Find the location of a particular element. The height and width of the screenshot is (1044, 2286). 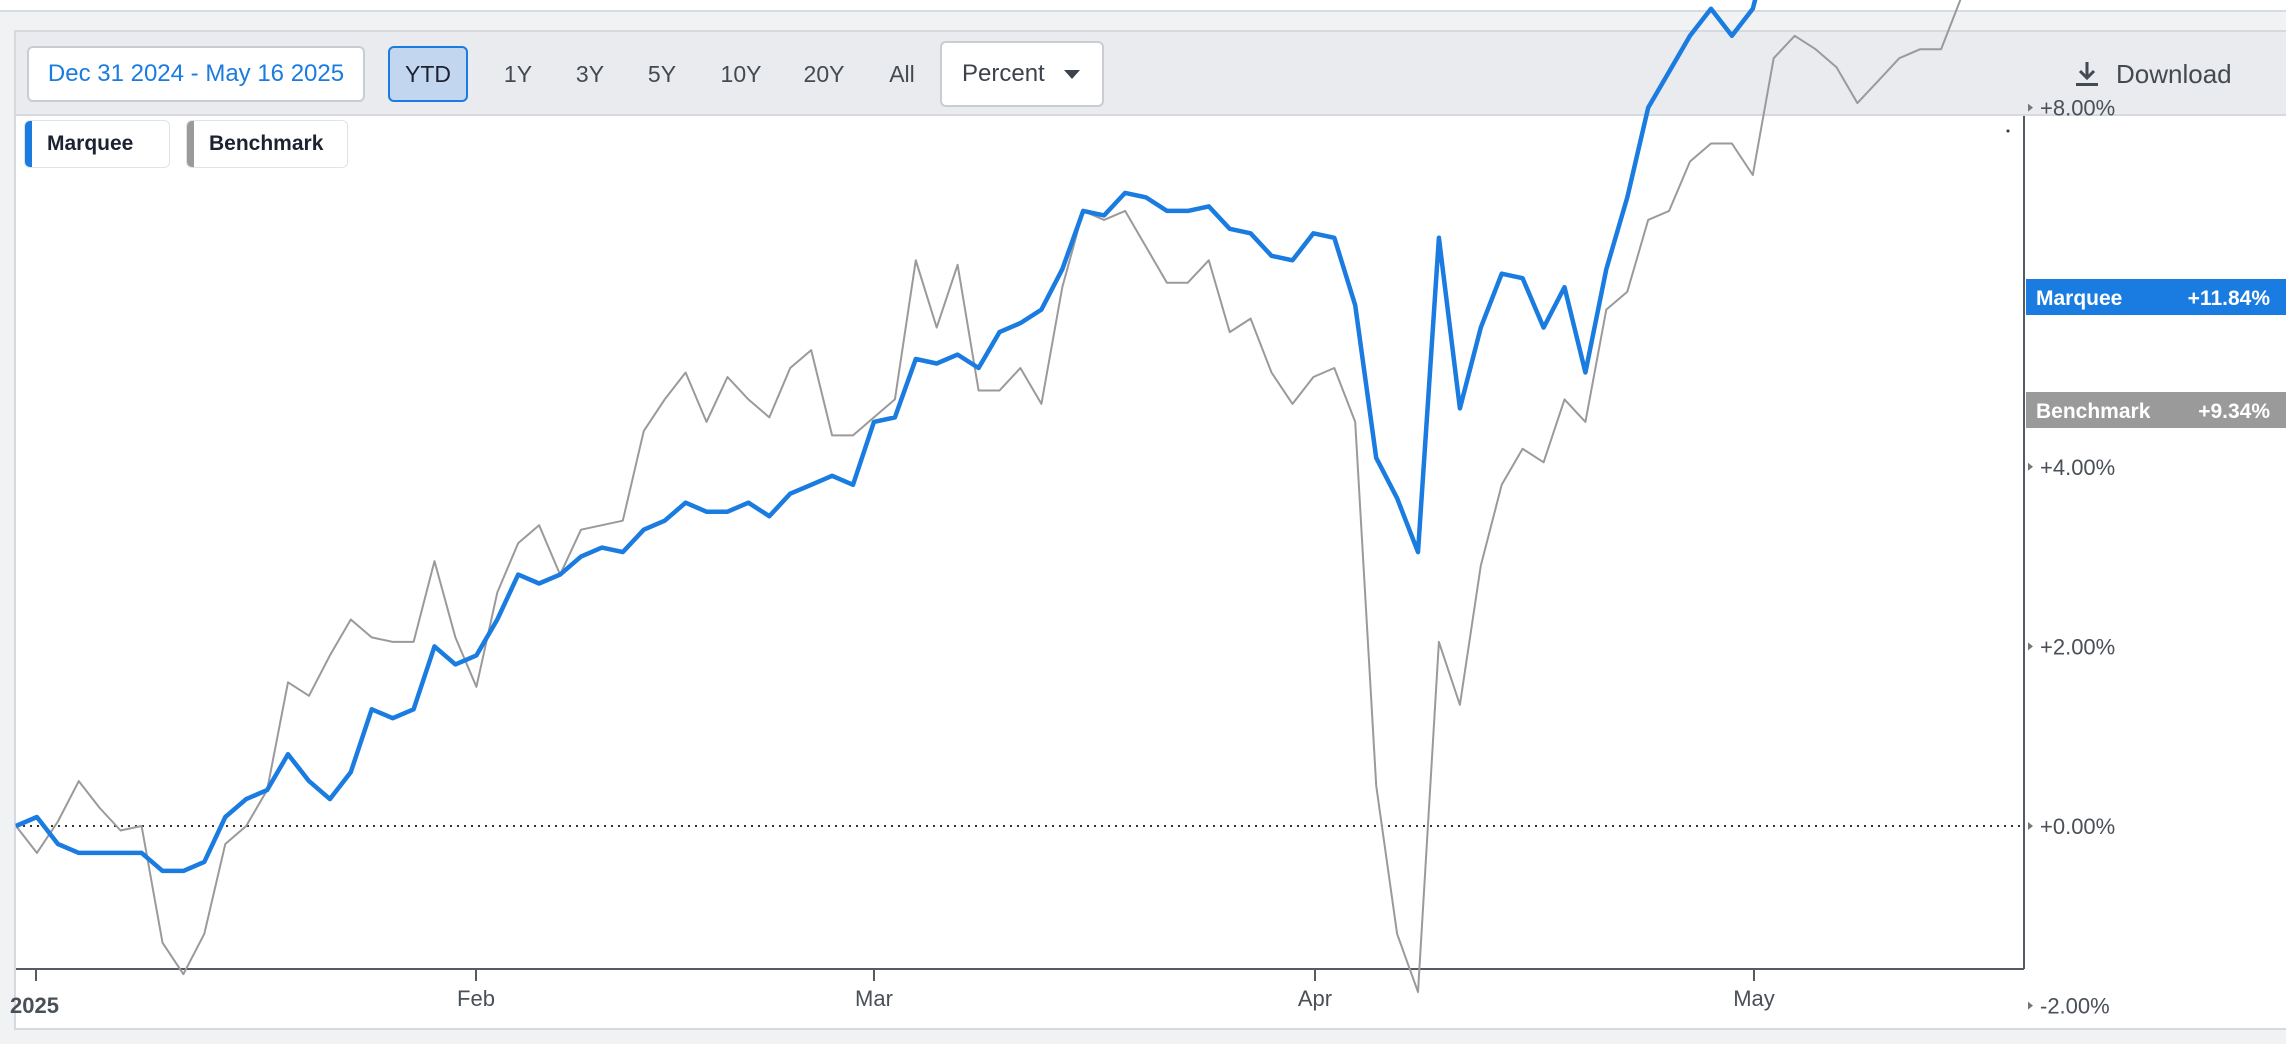

range-20y-button: 20Y is located at coordinates (824, 73).